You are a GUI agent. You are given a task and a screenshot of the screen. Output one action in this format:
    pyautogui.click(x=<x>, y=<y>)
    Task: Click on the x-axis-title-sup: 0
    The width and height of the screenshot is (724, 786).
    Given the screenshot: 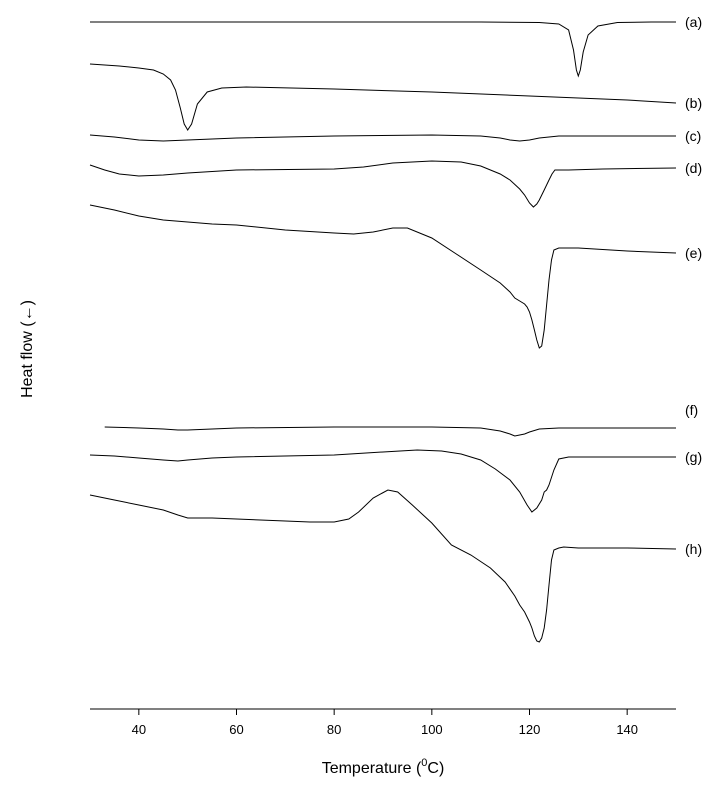 What is the action you would take?
    pyautogui.click(x=424, y=763)
    